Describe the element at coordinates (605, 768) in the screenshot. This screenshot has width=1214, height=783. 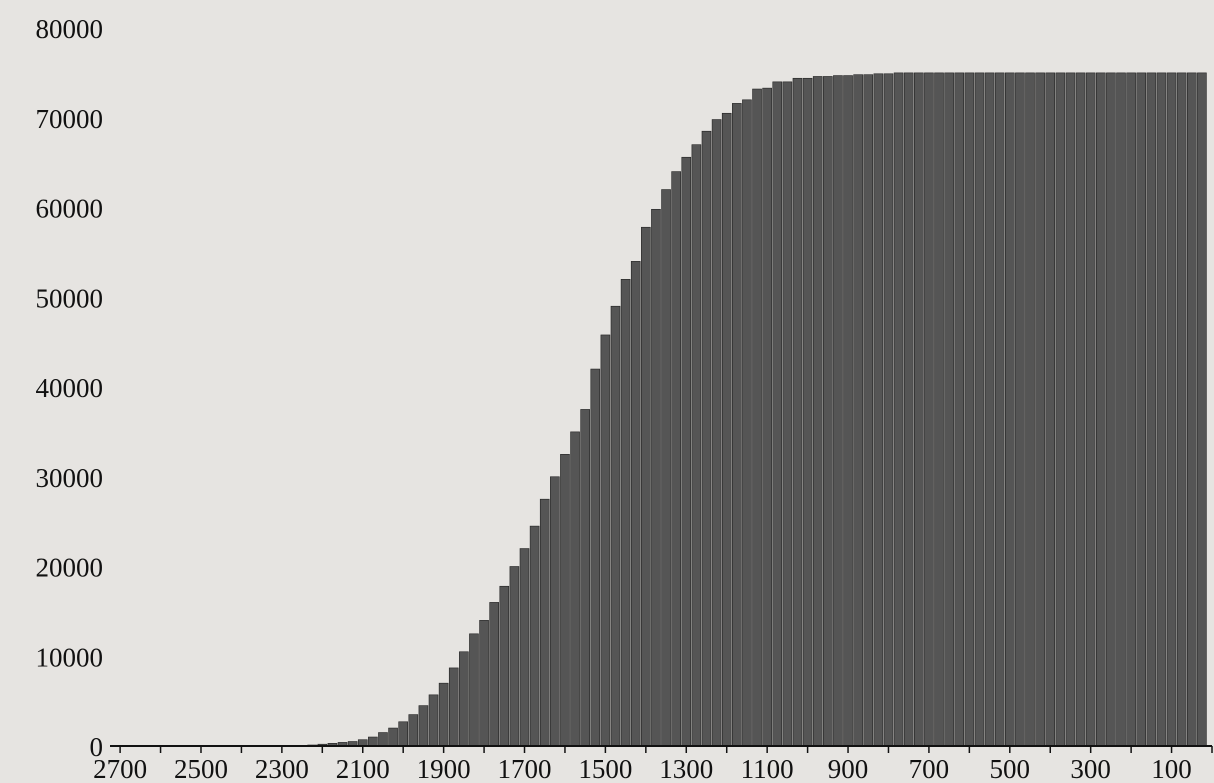
I see `x-tick-label: 1500` at that location.